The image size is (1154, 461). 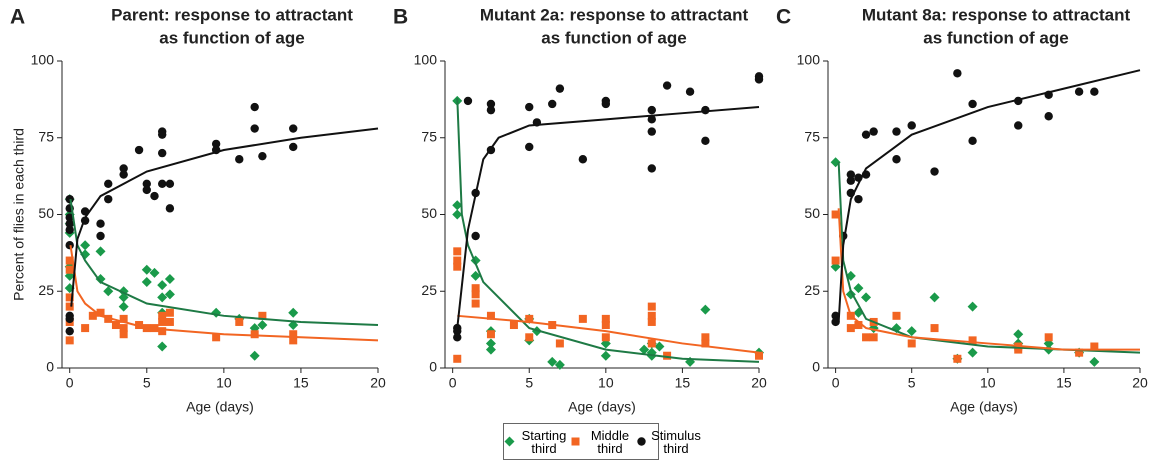 What do you see at coordinates (301, 383) in the screenshot?
I see `x-tick-label: 15` at bounding box center [301, 383].